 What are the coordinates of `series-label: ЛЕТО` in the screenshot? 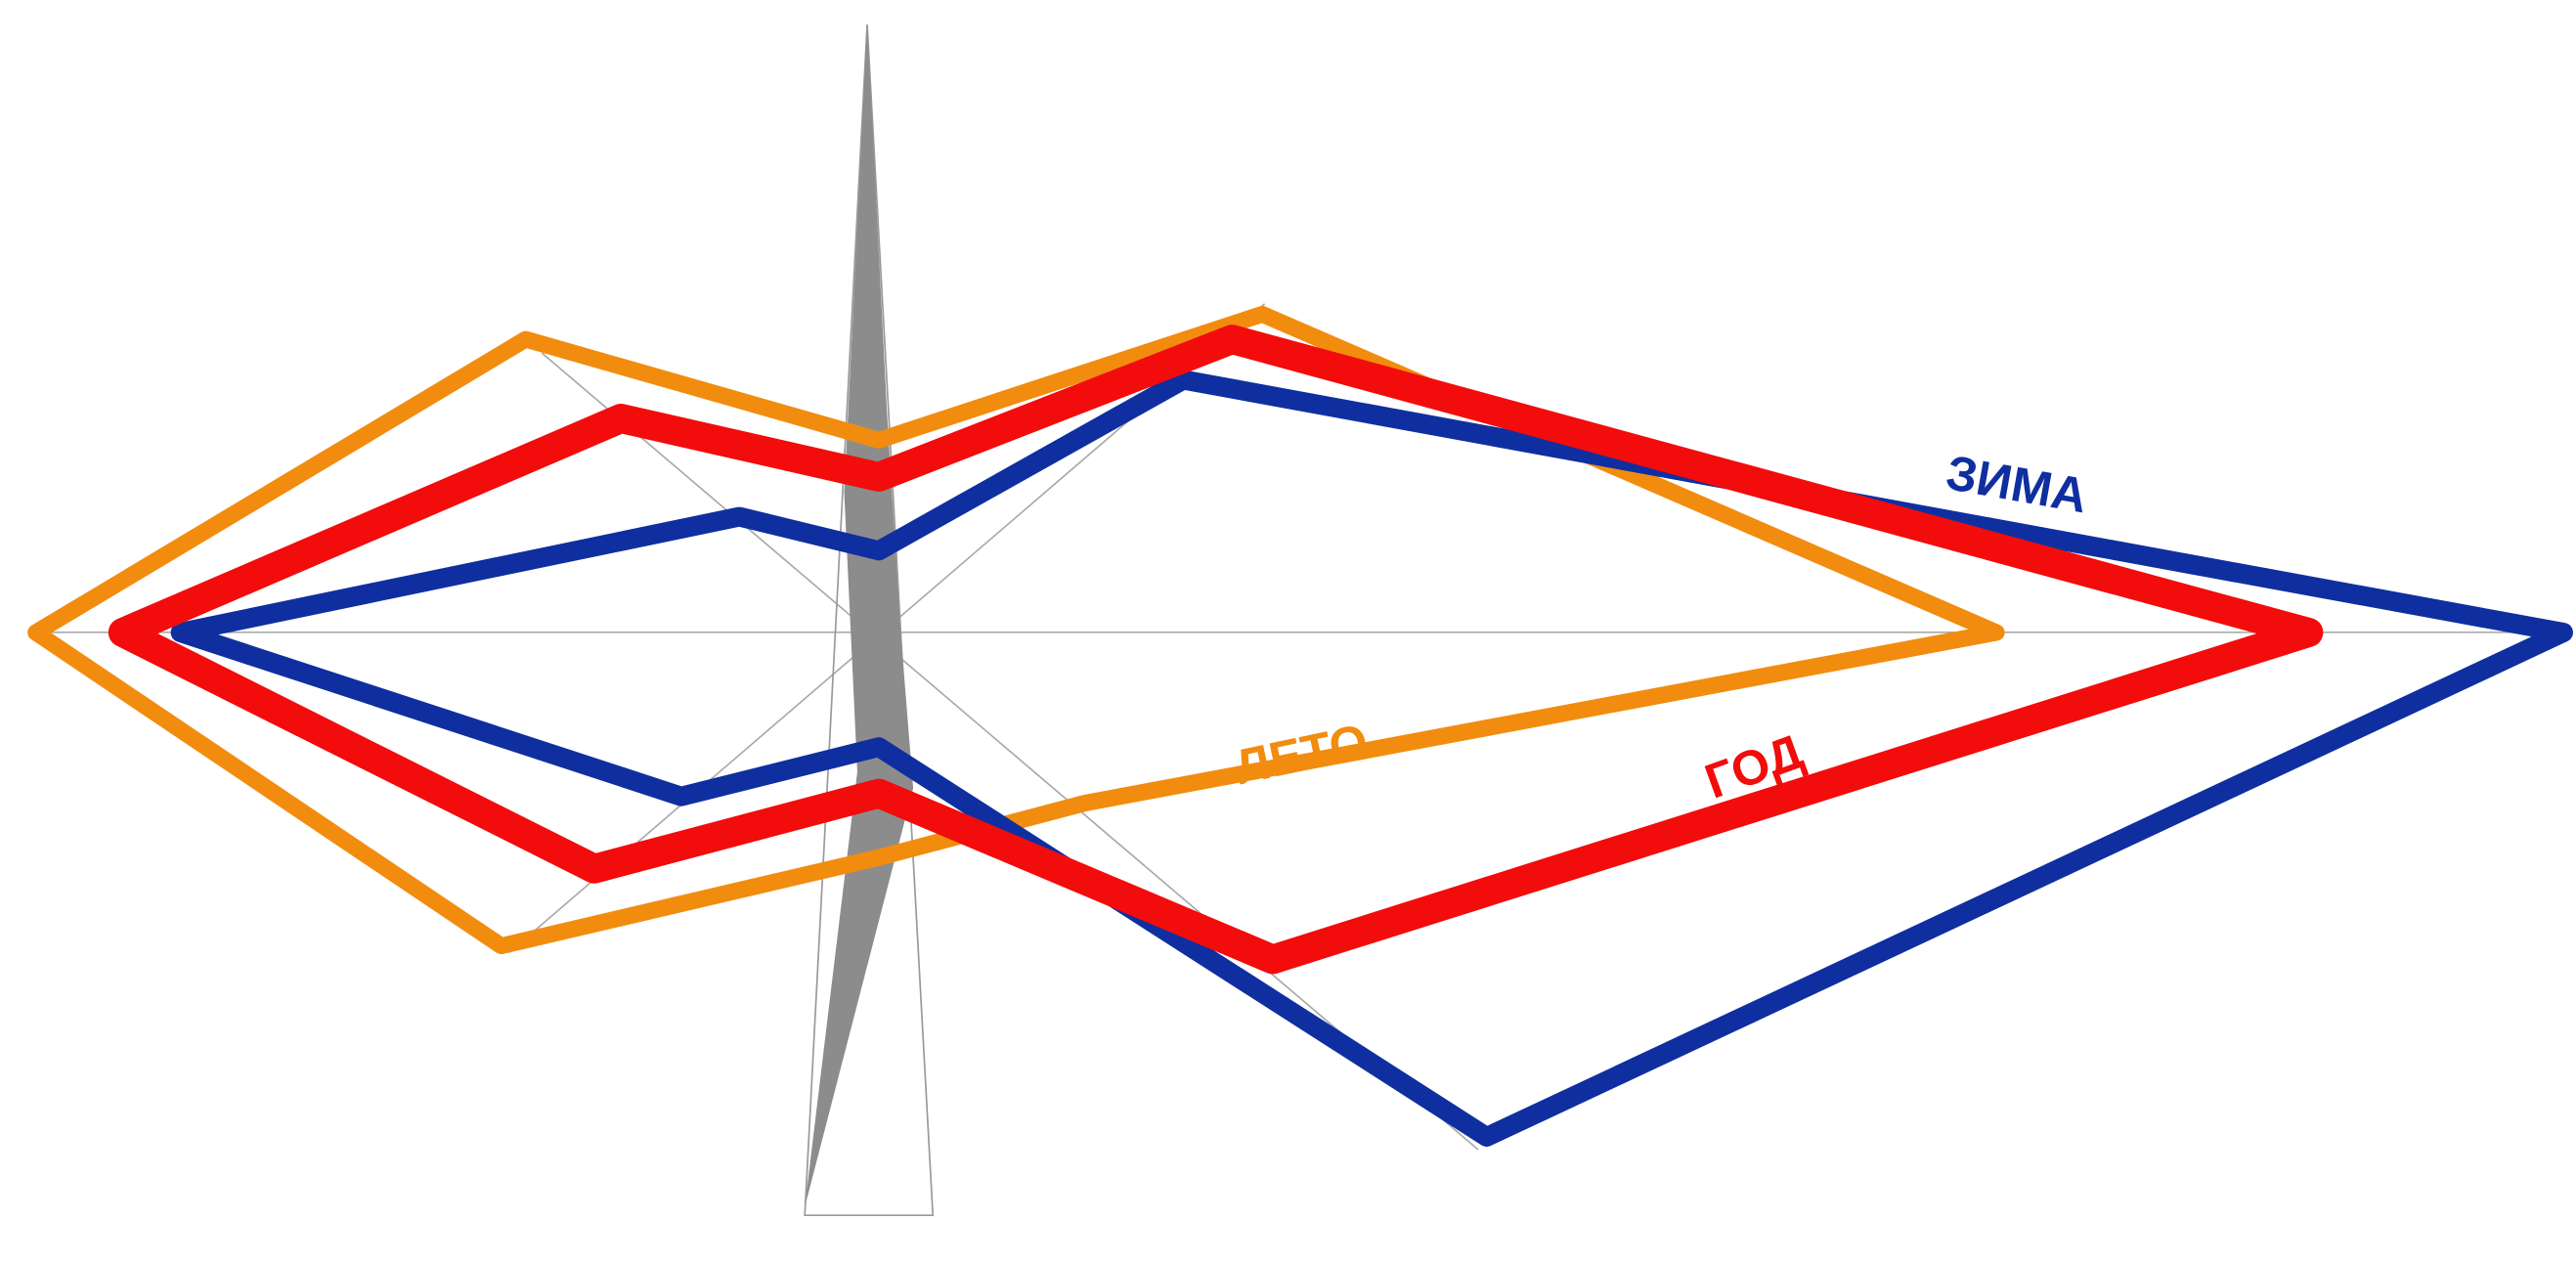 It's located at (1302, 755).